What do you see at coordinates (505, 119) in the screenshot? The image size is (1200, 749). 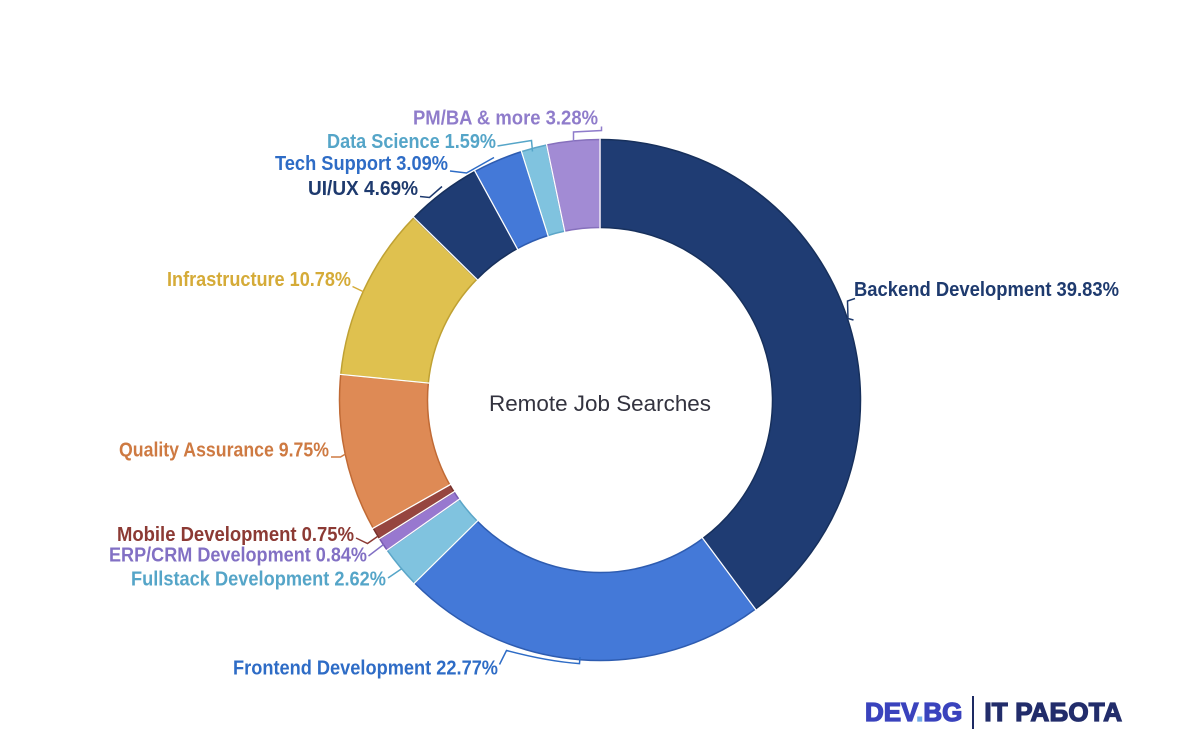 I see `svg-text: PM/BA & more 3.28%` at bounding box center [505, 119].